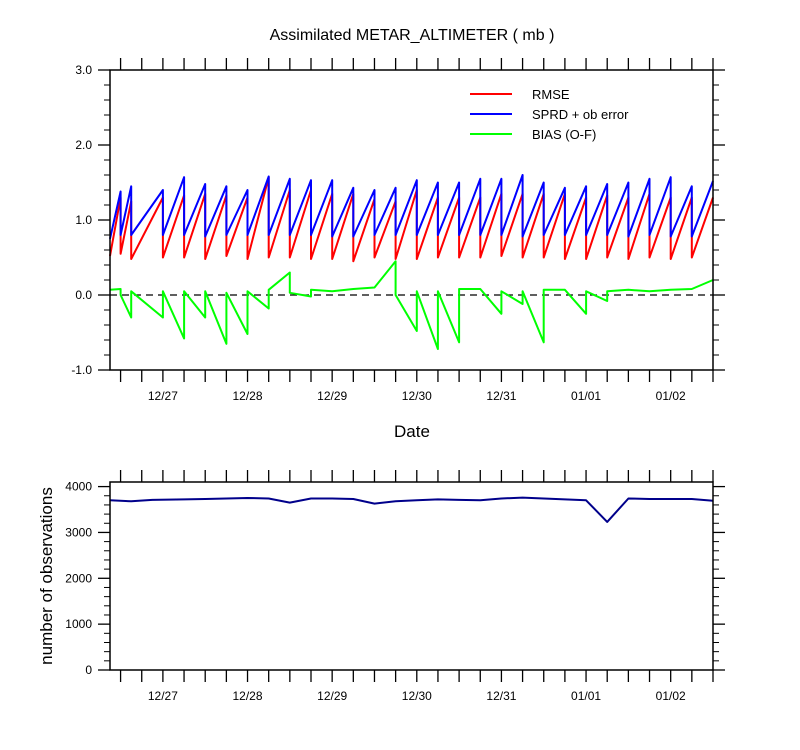 The image size is (800, 750). Describe the element at coordinates (411, 207) in the screenshot. I see `series-line-sprd-ob-error` at that location.